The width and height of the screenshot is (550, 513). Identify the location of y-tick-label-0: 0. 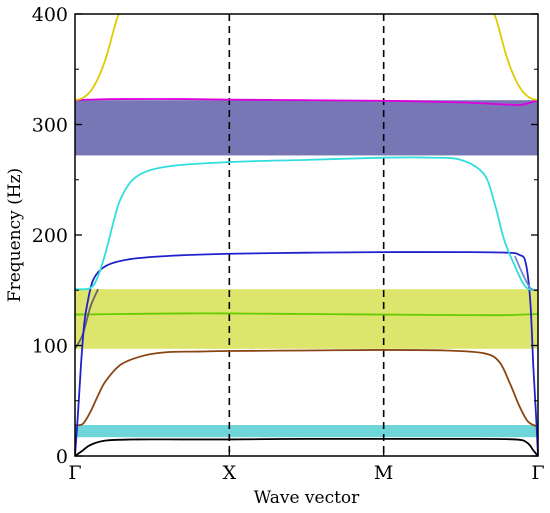
(62, 457).